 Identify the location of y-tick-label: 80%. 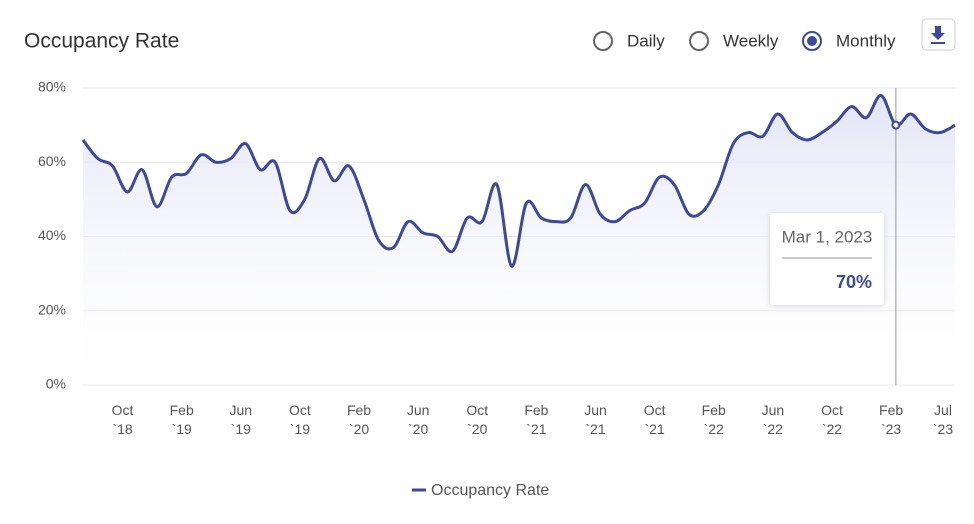
(52, 87).